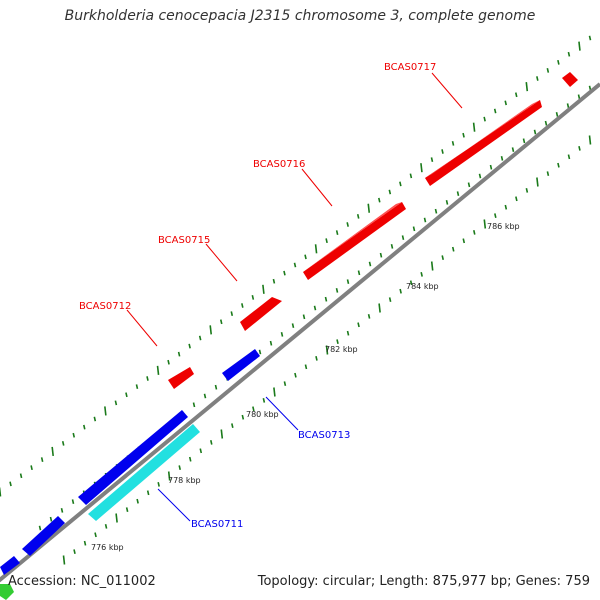 The height and width of the screenshot is (600, 600). What do you see at coordinates (133, 457) in the screenshot?
I see `gene-blue-long-feature` at bounding box center [133, 457].